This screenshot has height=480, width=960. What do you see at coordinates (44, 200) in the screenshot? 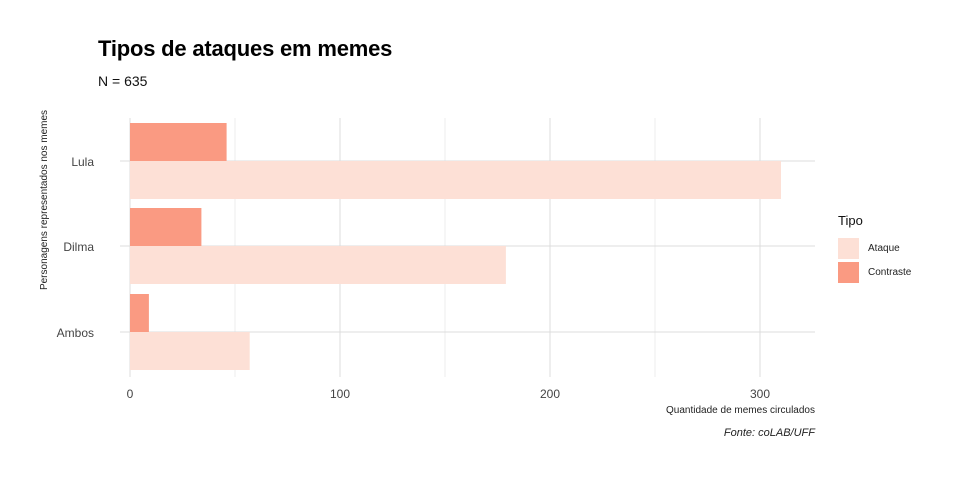
I see `y-axis-title: Personagens representados nos memes` at bounding box center [44, 200].